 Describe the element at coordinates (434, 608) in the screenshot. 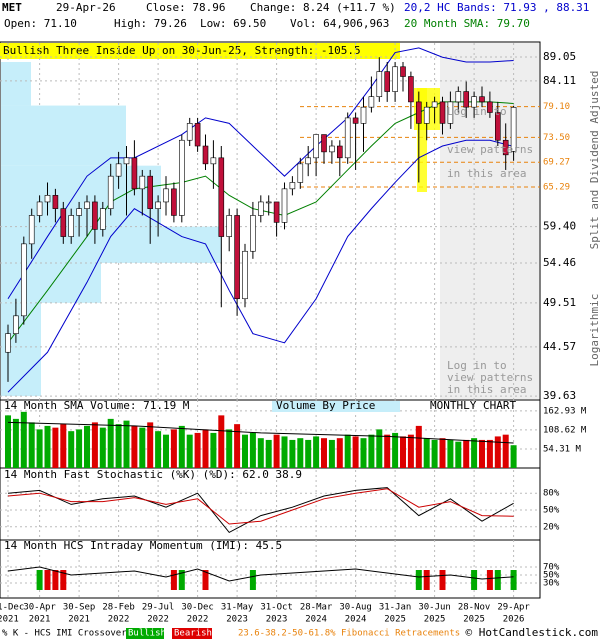

I see `x-tick-label: 30-Jun` at that location.